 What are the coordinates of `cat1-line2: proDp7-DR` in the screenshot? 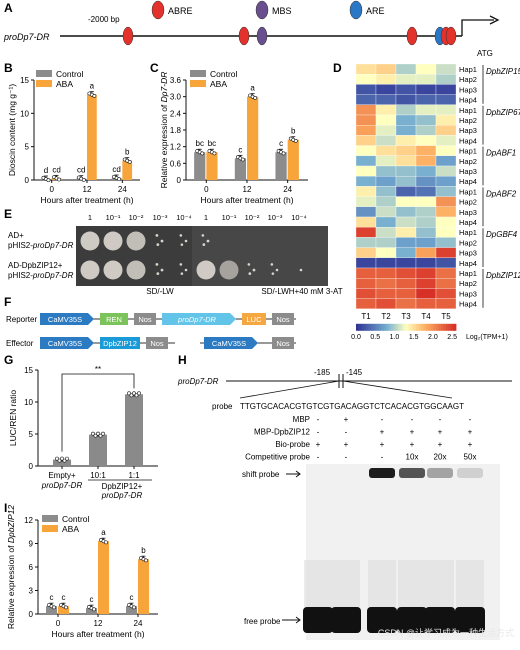 It's located at (62, 485).